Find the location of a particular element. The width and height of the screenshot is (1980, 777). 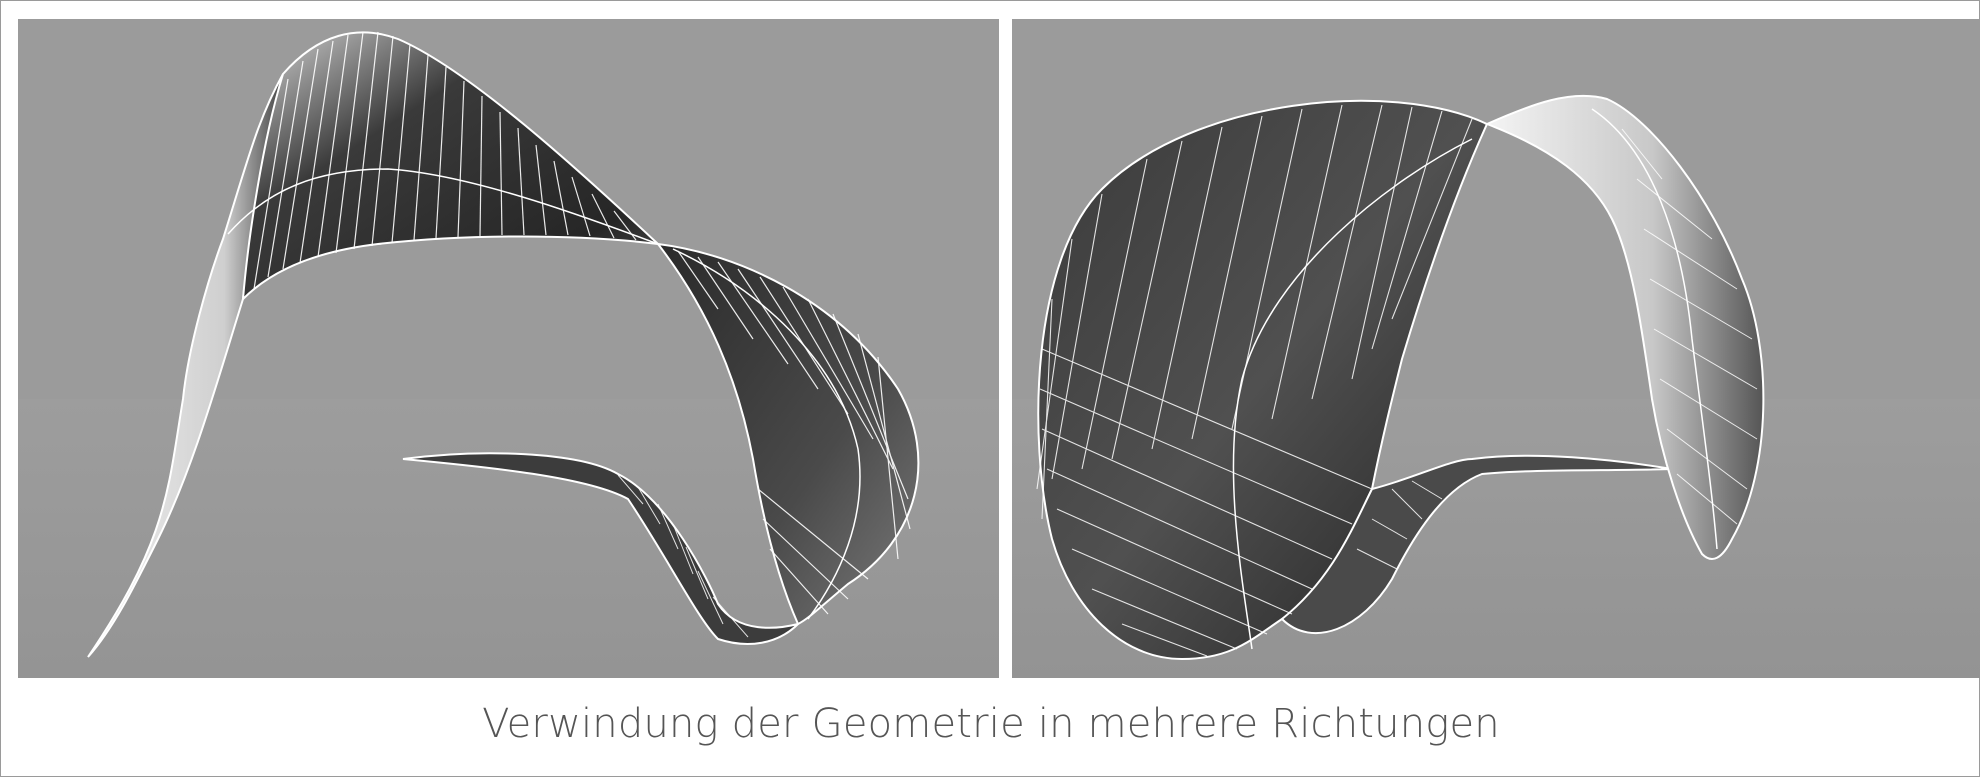

wireframe-arch-centerline is located at coordinates (443, 206).